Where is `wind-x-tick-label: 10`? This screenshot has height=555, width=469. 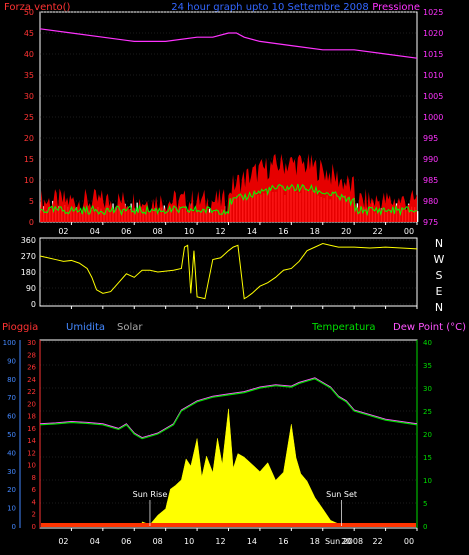
wind-x-tick-label: 10 is located at coordinates (189, 231).